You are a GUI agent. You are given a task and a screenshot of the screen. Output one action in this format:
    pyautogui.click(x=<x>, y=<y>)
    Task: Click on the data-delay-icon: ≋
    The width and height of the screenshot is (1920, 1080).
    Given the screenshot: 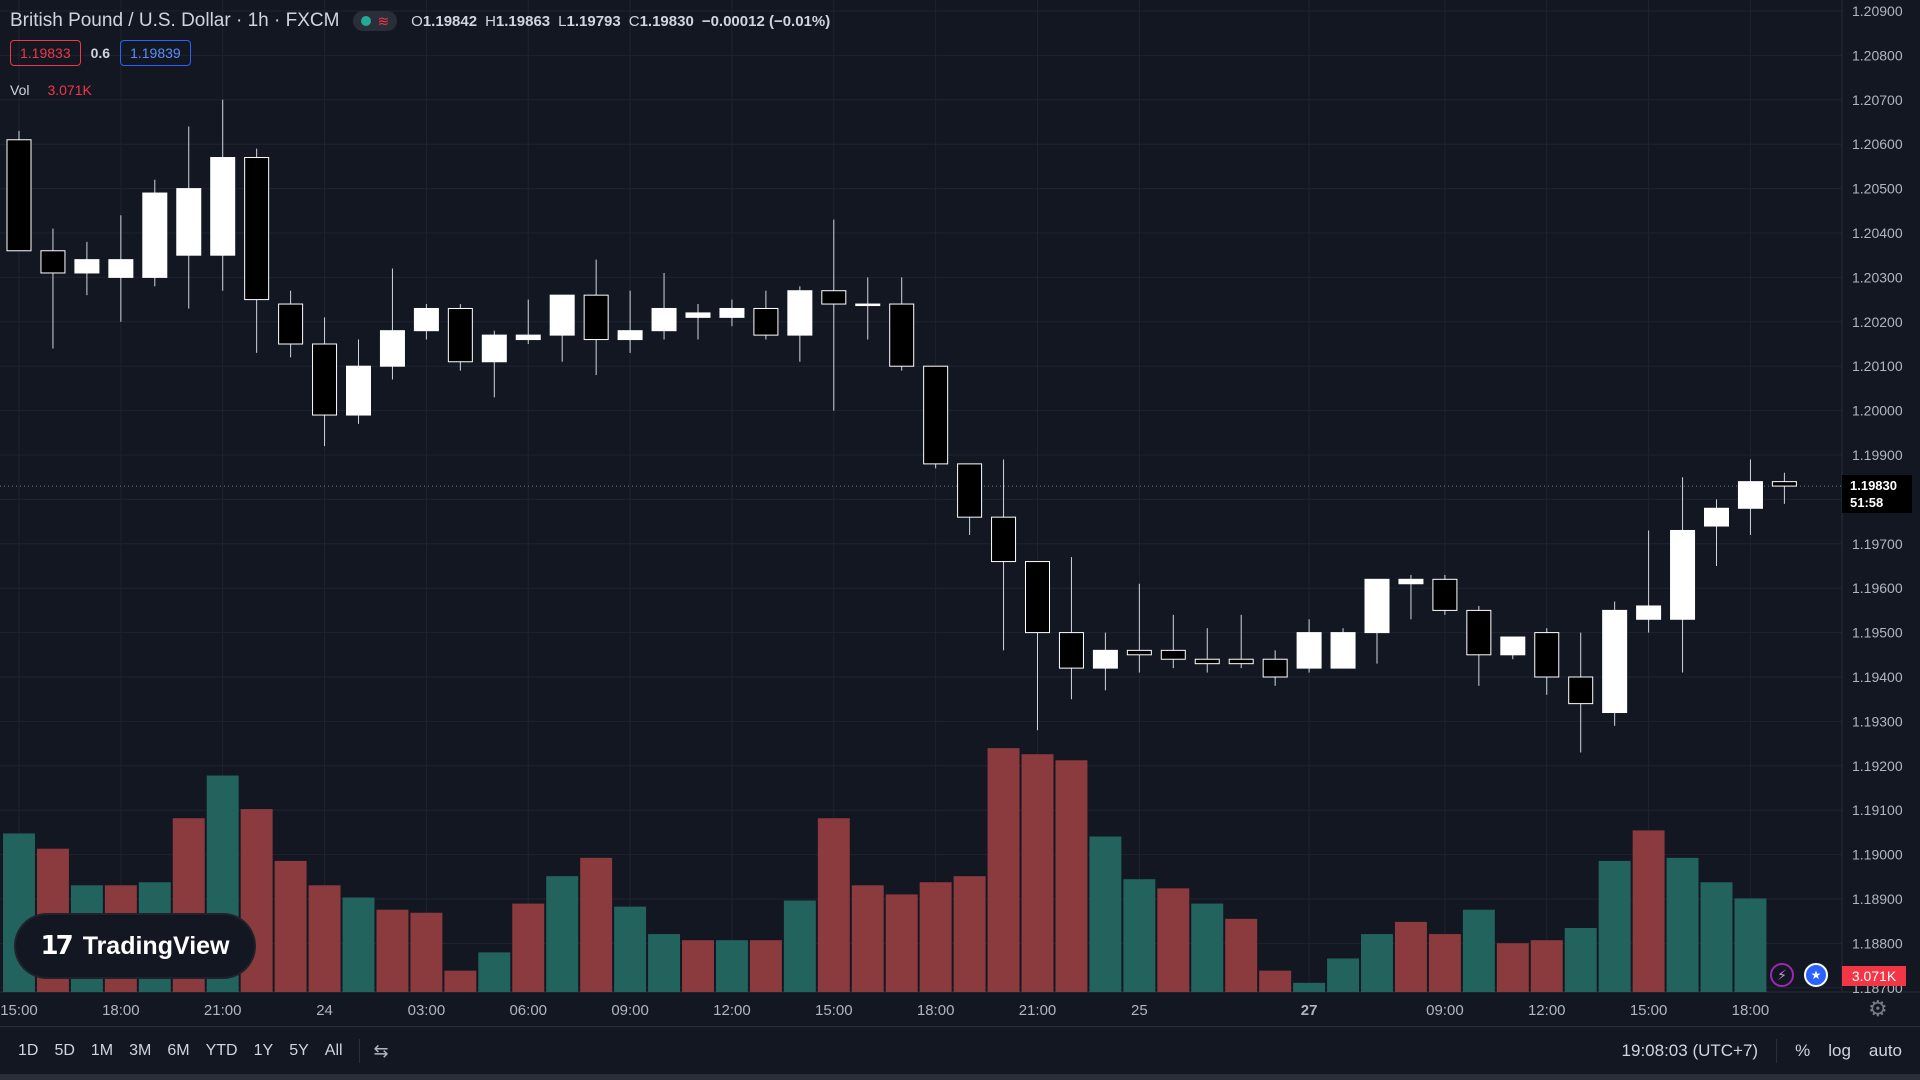 What is the action you would take?
    pyautogui.click(x=383, y=21)
    